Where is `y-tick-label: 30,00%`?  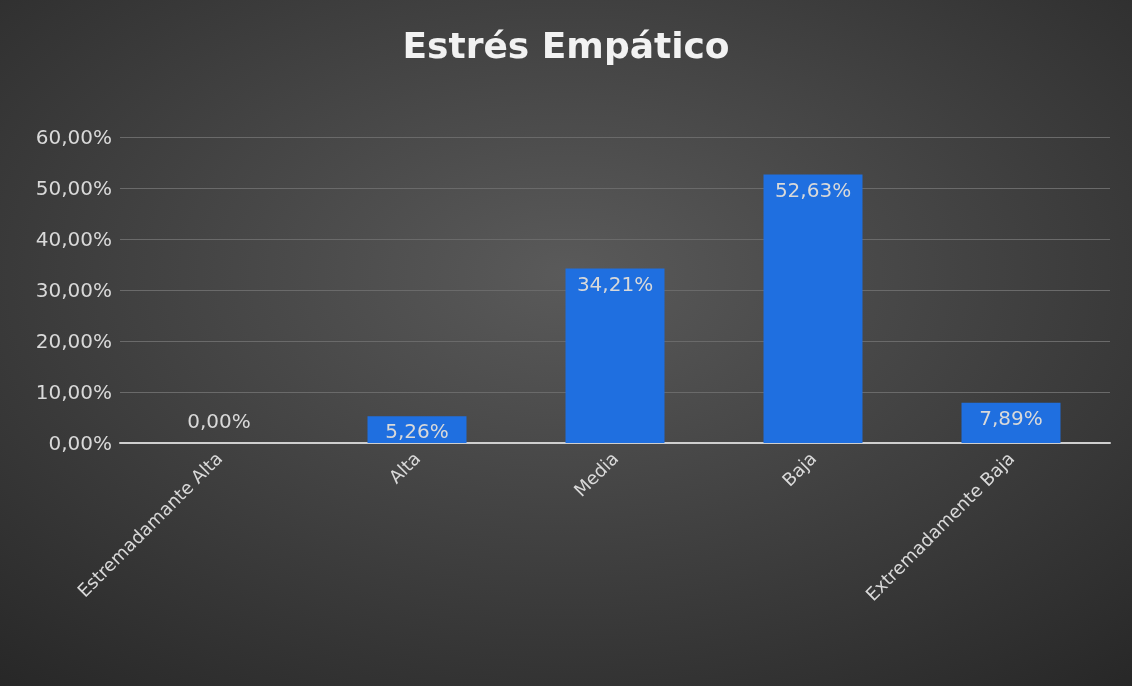
y-tick-label: 30,00% is located at coordinates (73, 290).